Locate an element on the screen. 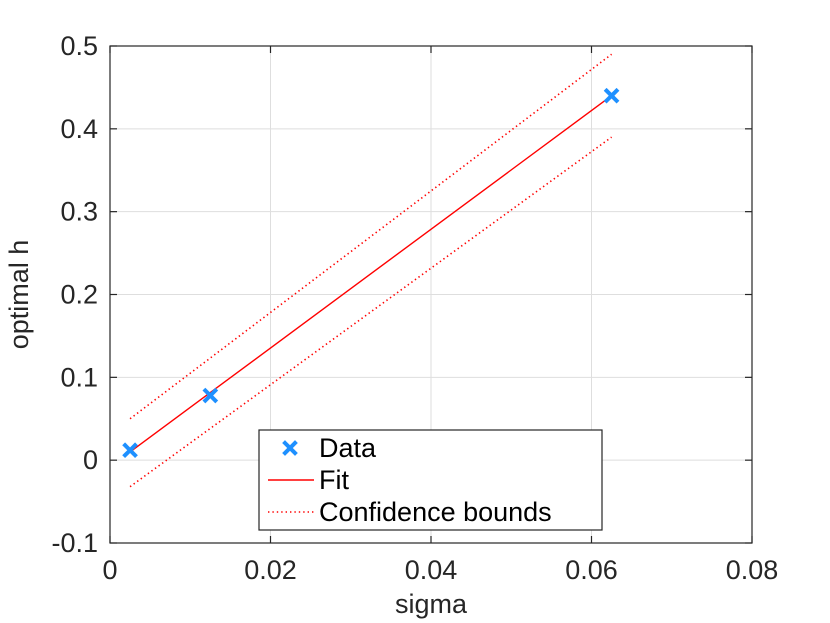 The width and height of the screenshot is (830, 623). x-tick-label: 0.02 is located at coordinates (270, 570).